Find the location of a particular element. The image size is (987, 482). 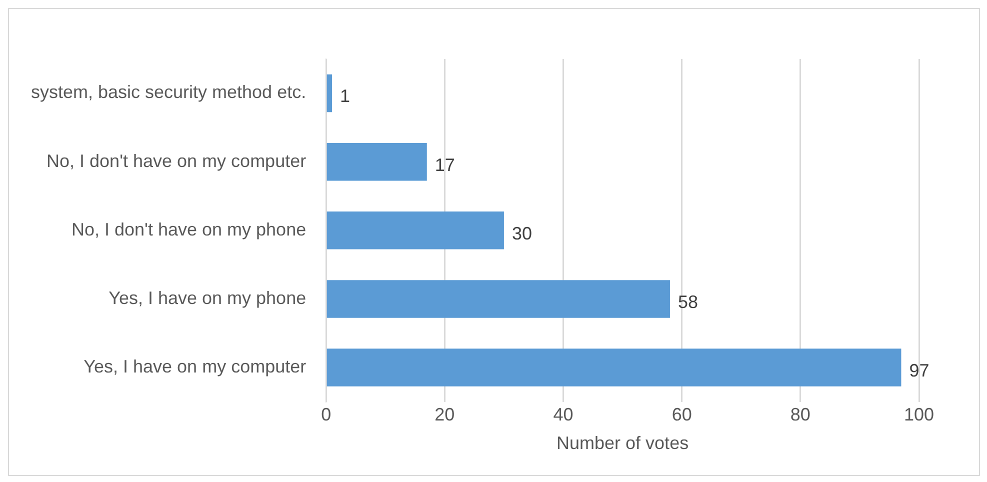

y-tick-label: system, basic security method etc. is located at coordinates (168, 92).